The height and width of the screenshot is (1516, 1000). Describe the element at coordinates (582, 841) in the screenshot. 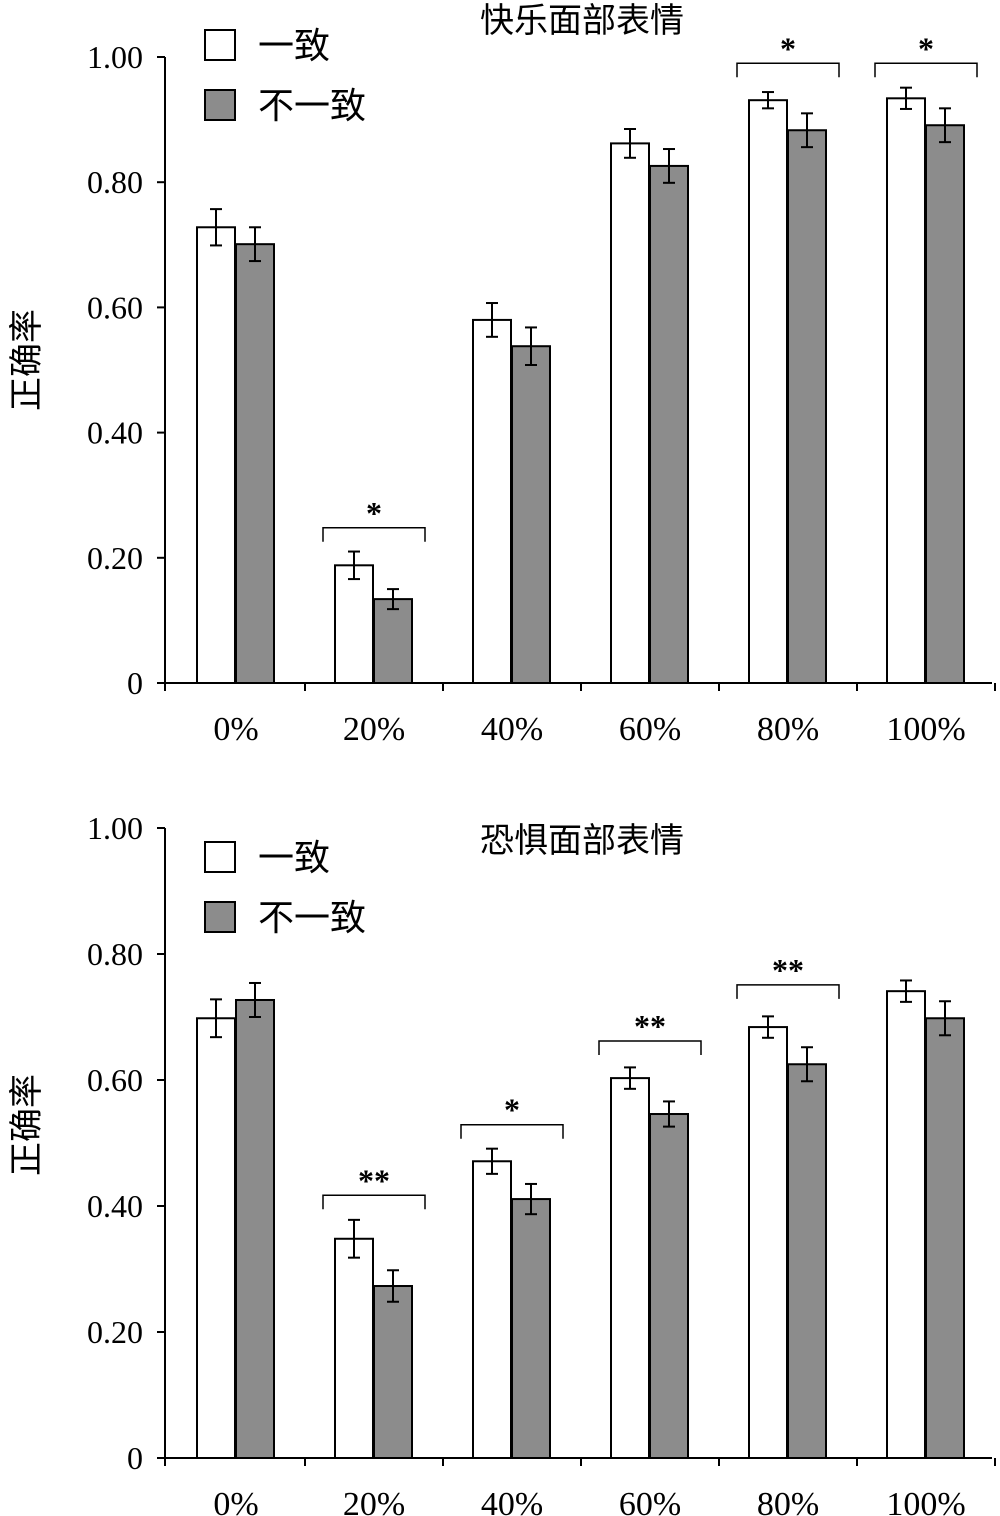

I see `chart-title: 恐惧面部表情` at that location.